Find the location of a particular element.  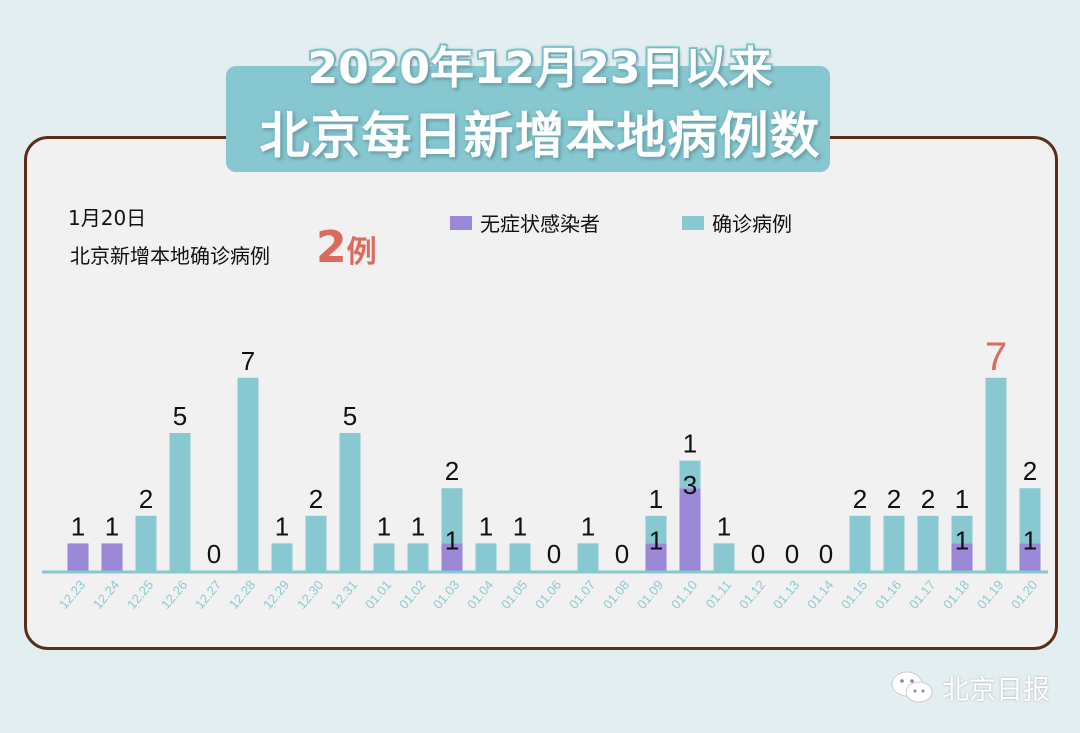

bar-confirmed-01.20 is located at coordinates (1030, 516).